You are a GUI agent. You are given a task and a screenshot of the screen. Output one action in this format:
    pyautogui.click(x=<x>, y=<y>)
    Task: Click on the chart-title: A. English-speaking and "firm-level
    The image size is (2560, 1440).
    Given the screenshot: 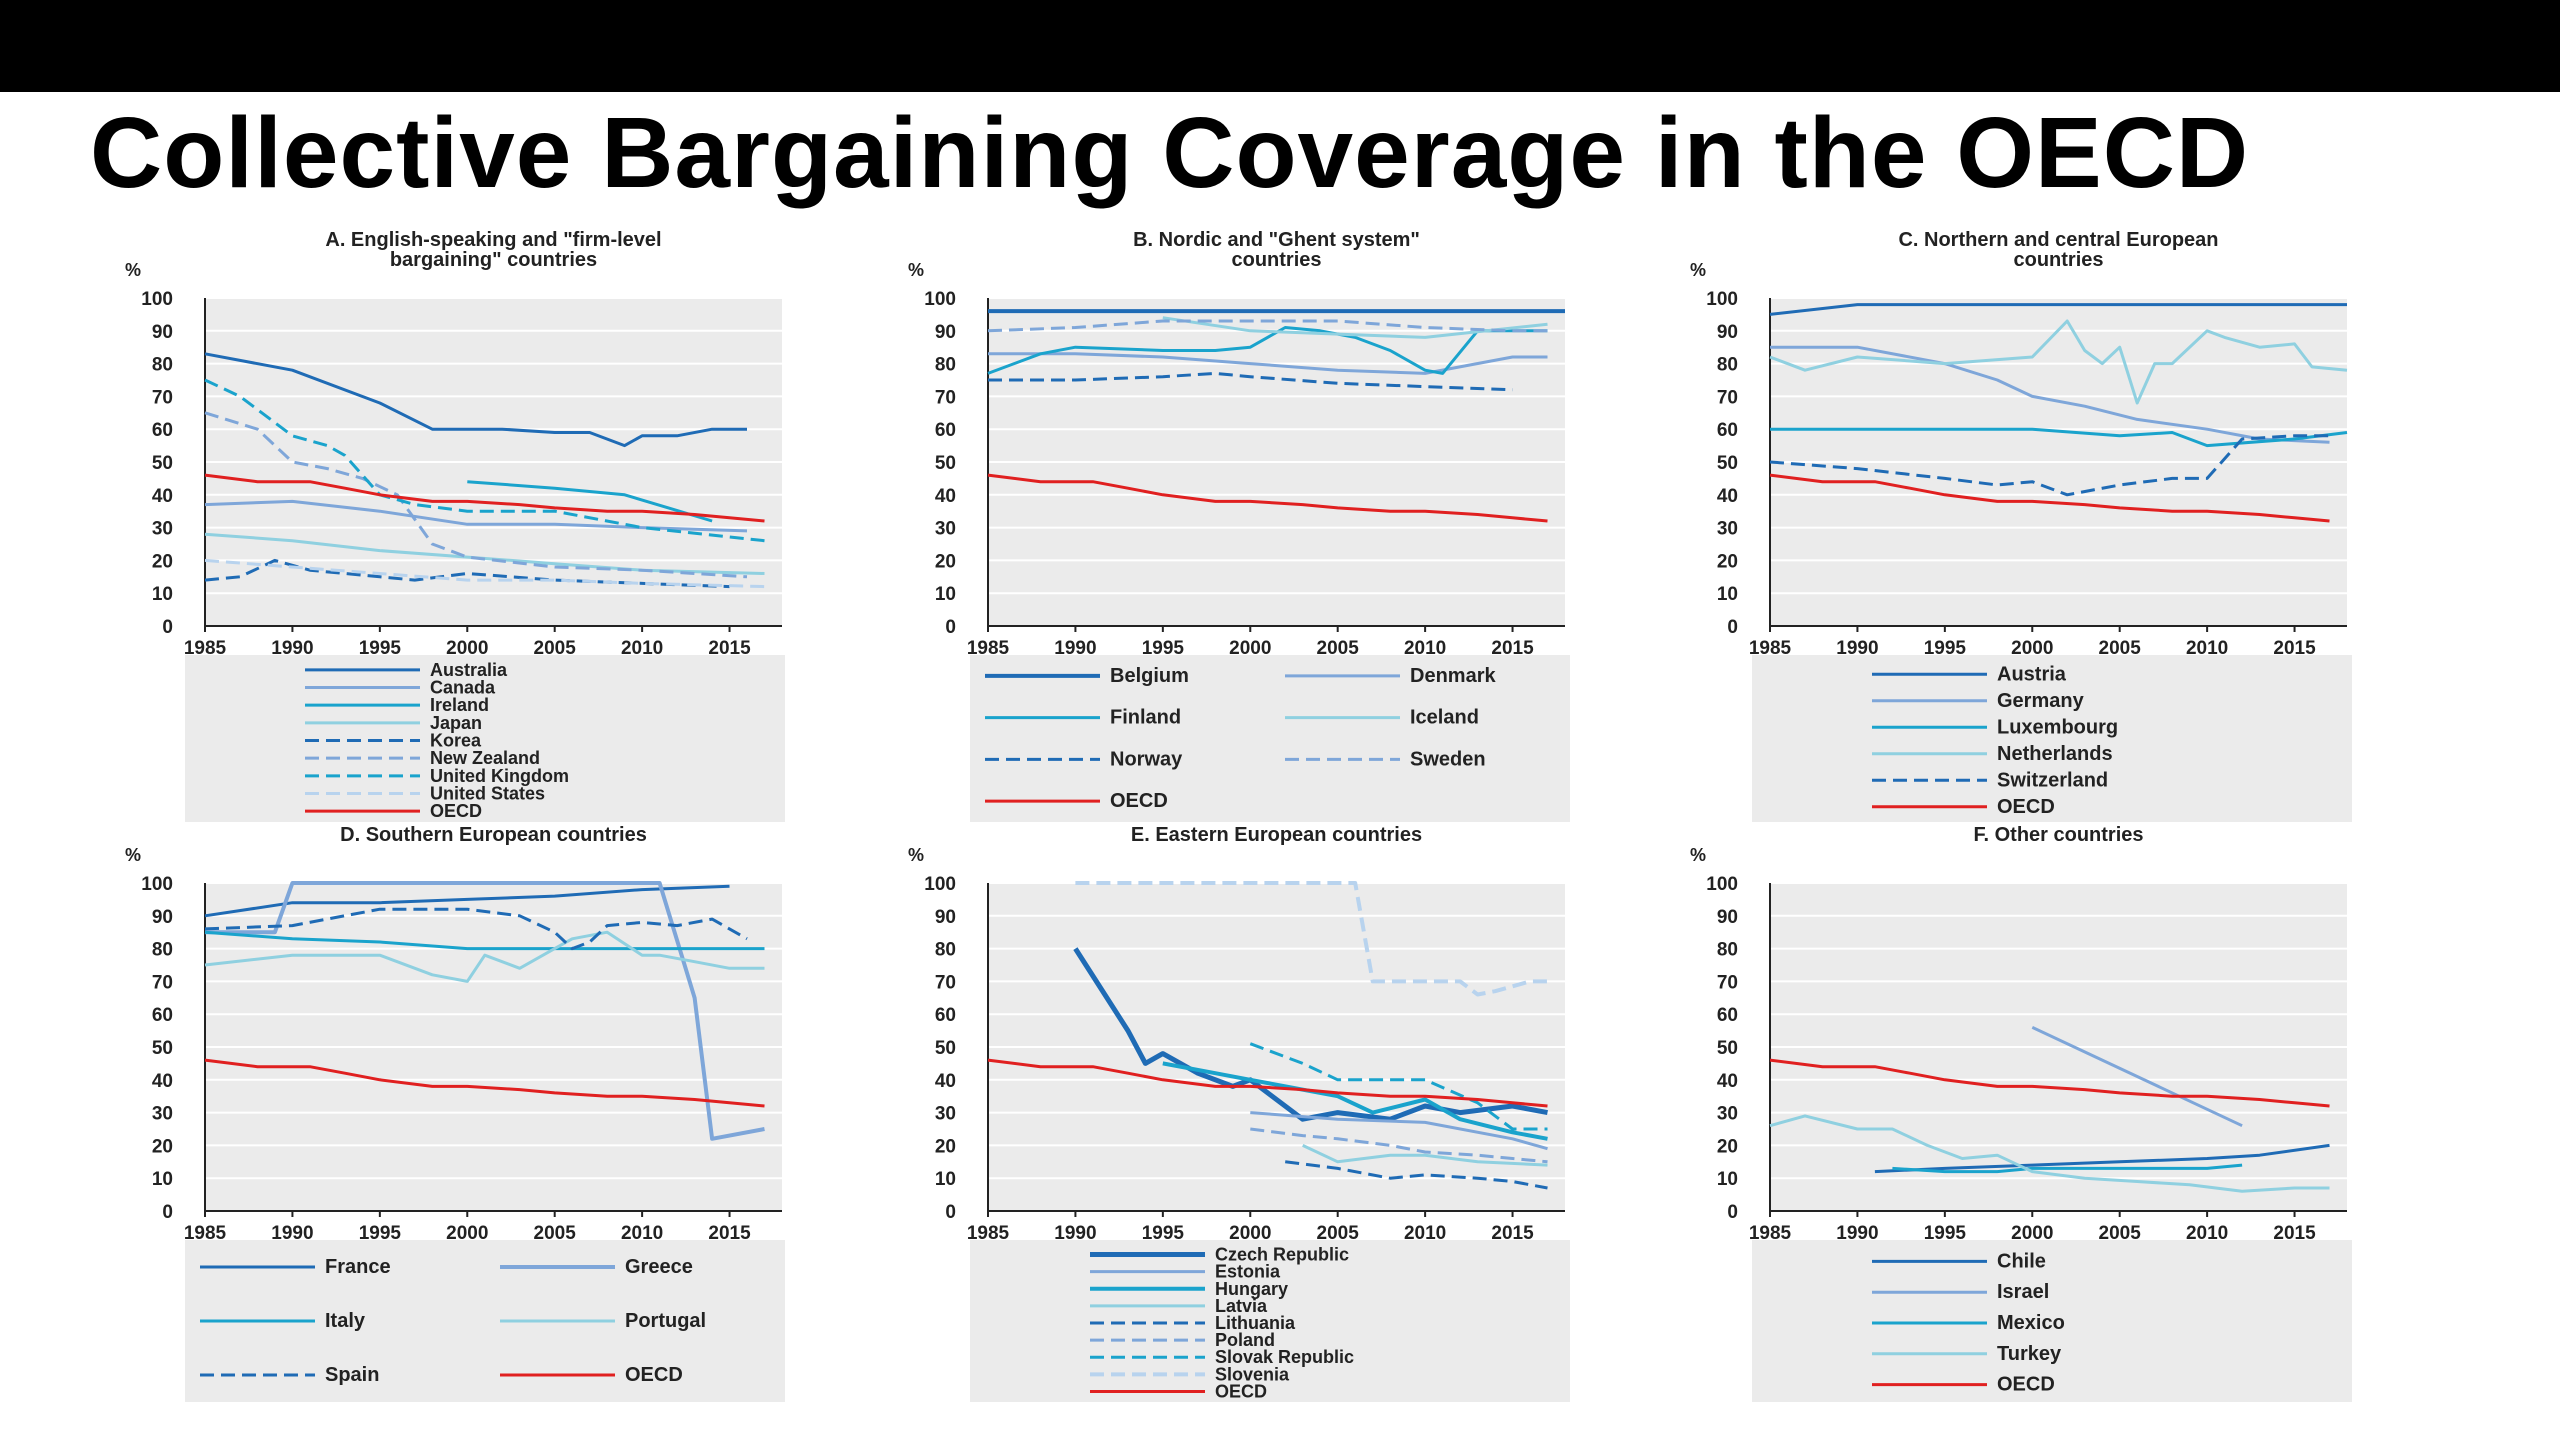 What is the action you would take?
    pyautogui.click(x=493, y=240)
    